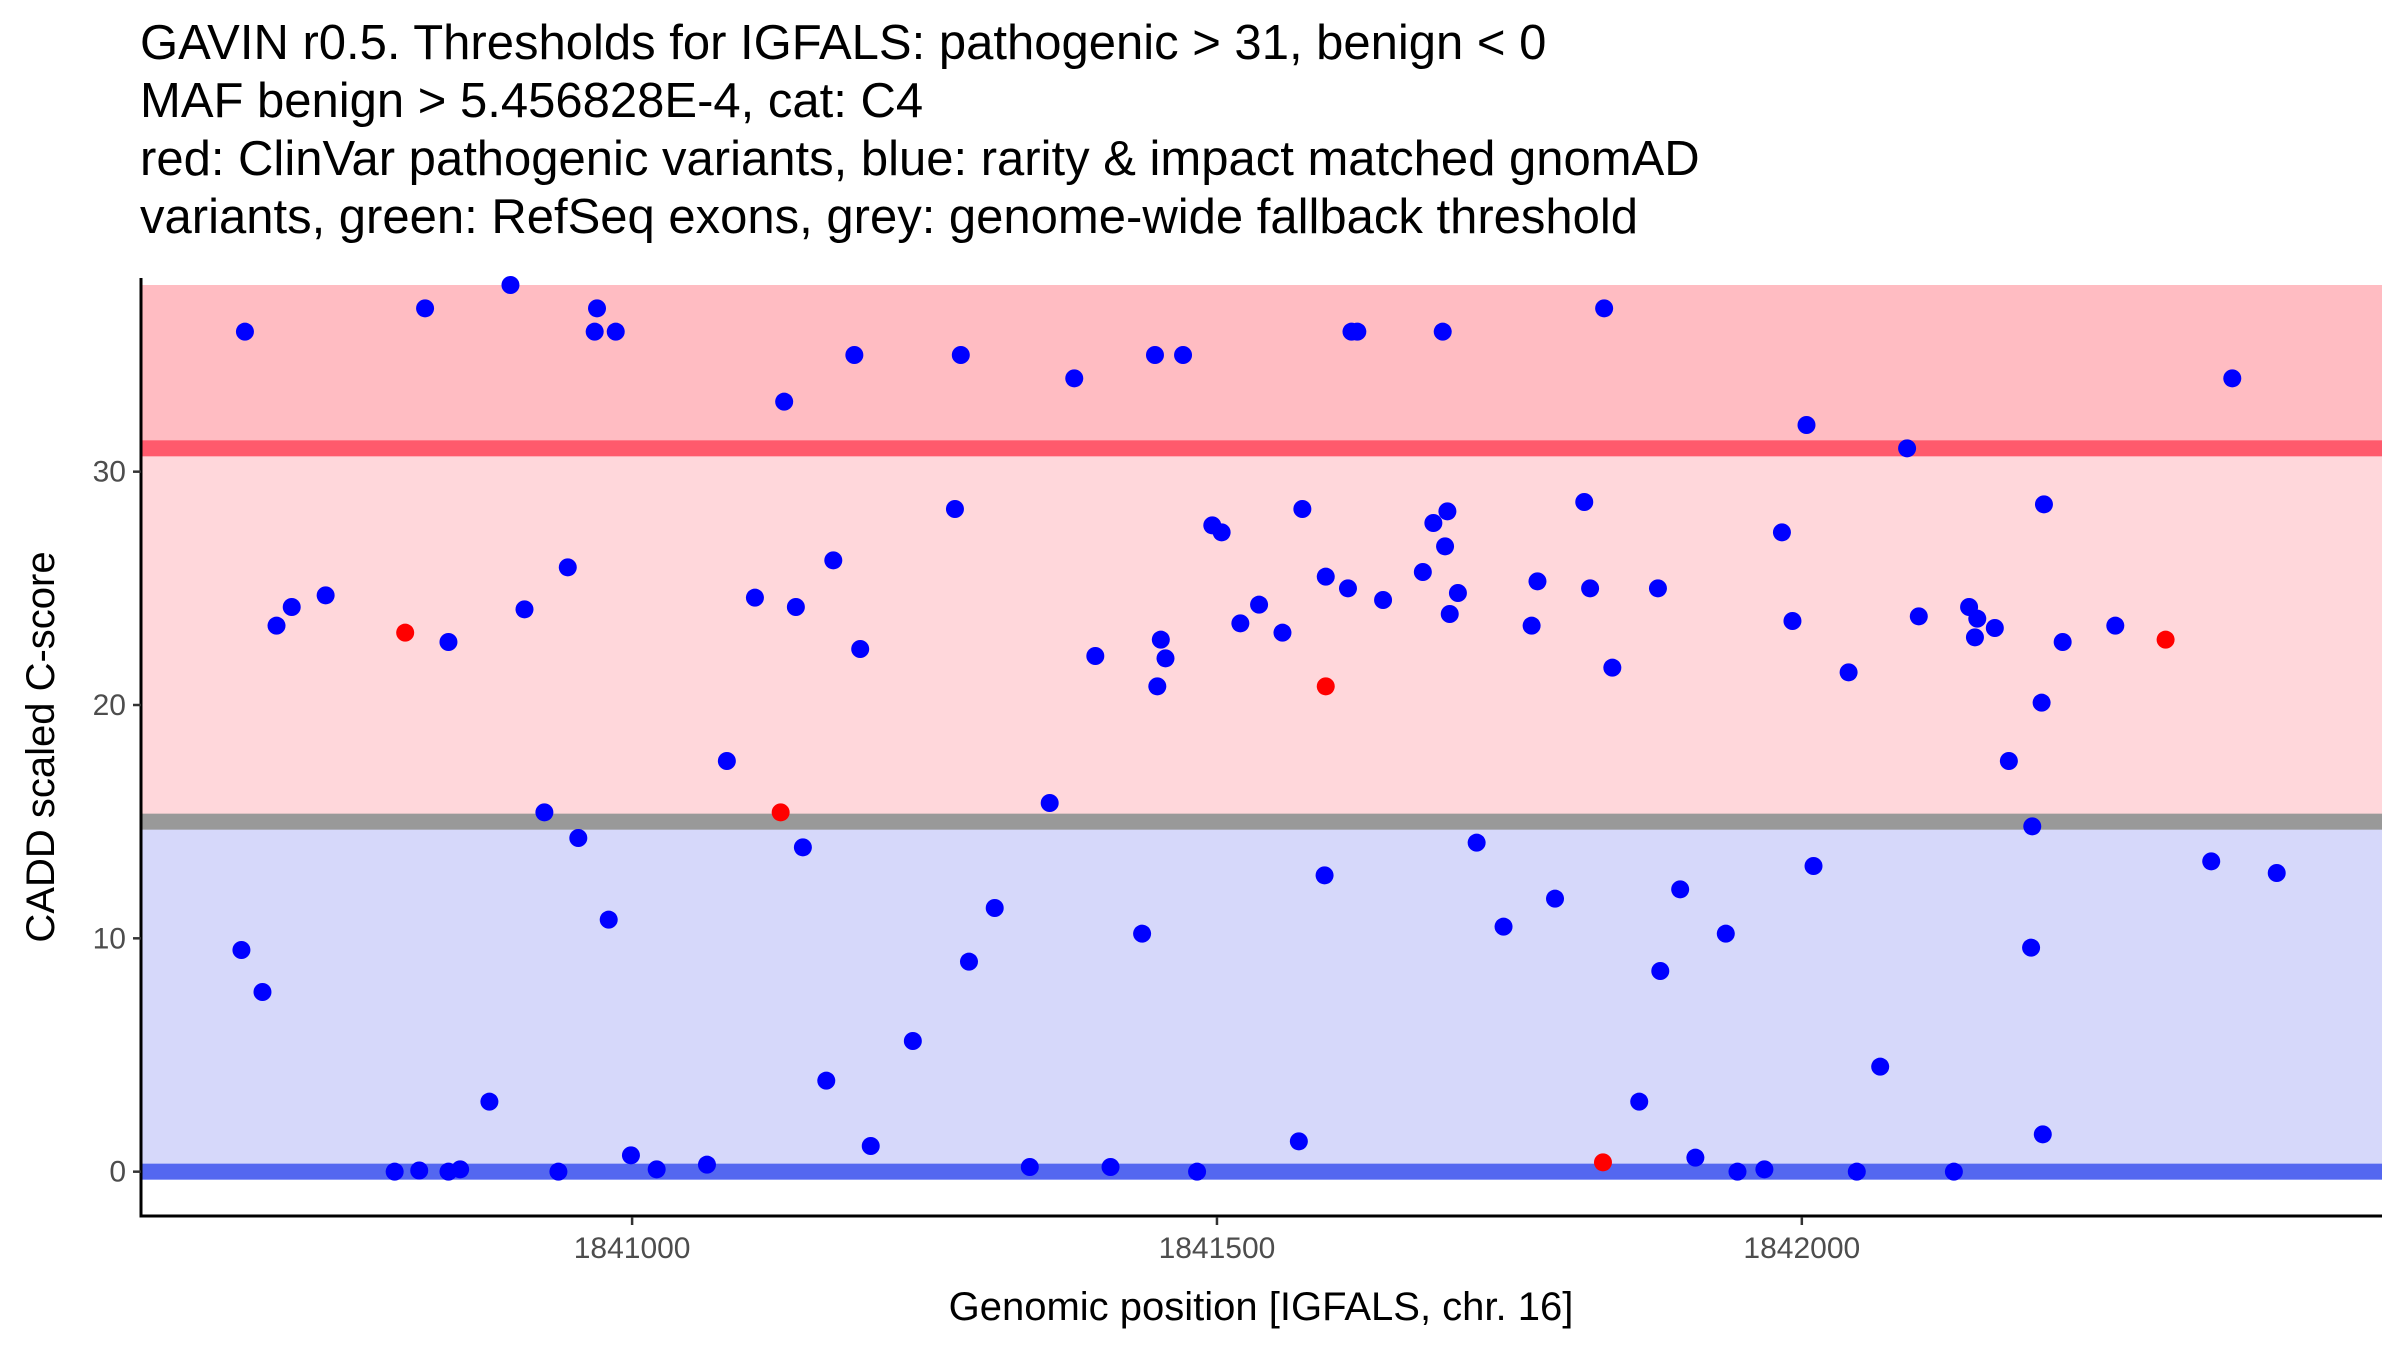 The image size is (2400, 1350). What do you see at coordinates (532, 101) in the screenshot?
I see `title-line-2: MAF benign > 5.456828E-4, cat: C4` at bounding box center [532, 101].